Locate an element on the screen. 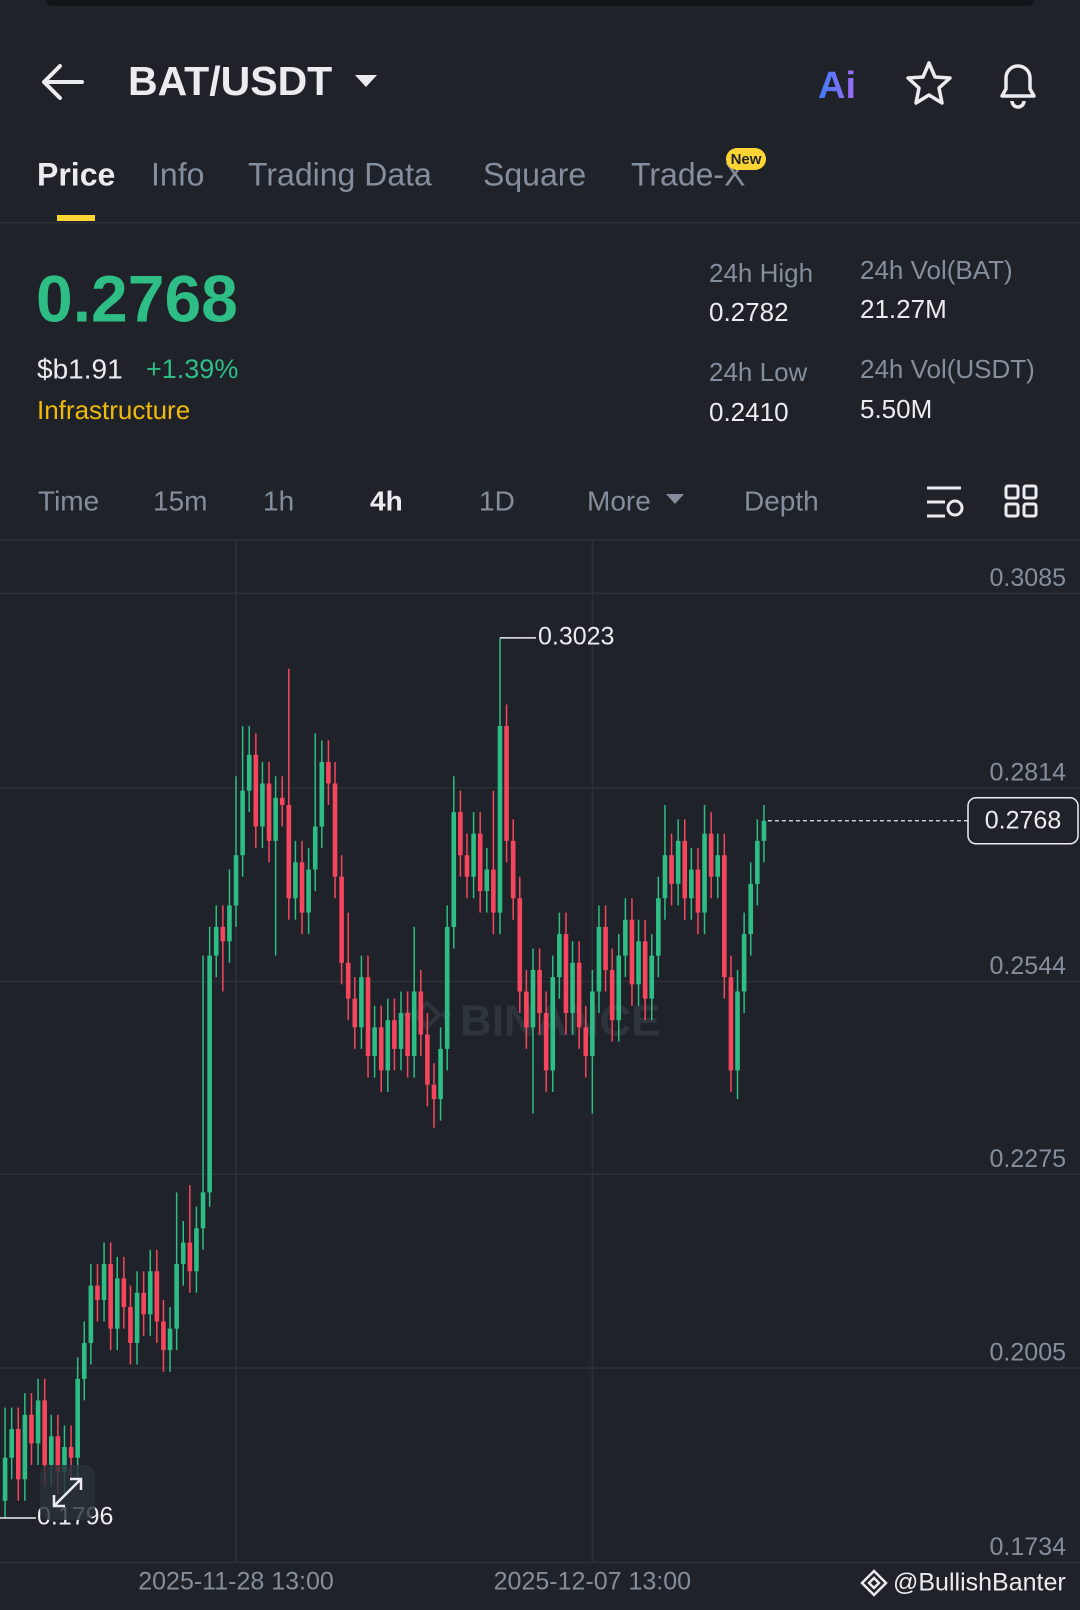 The image size is (1080, 1610). interval: 4h is located at coordinates (386, 500).